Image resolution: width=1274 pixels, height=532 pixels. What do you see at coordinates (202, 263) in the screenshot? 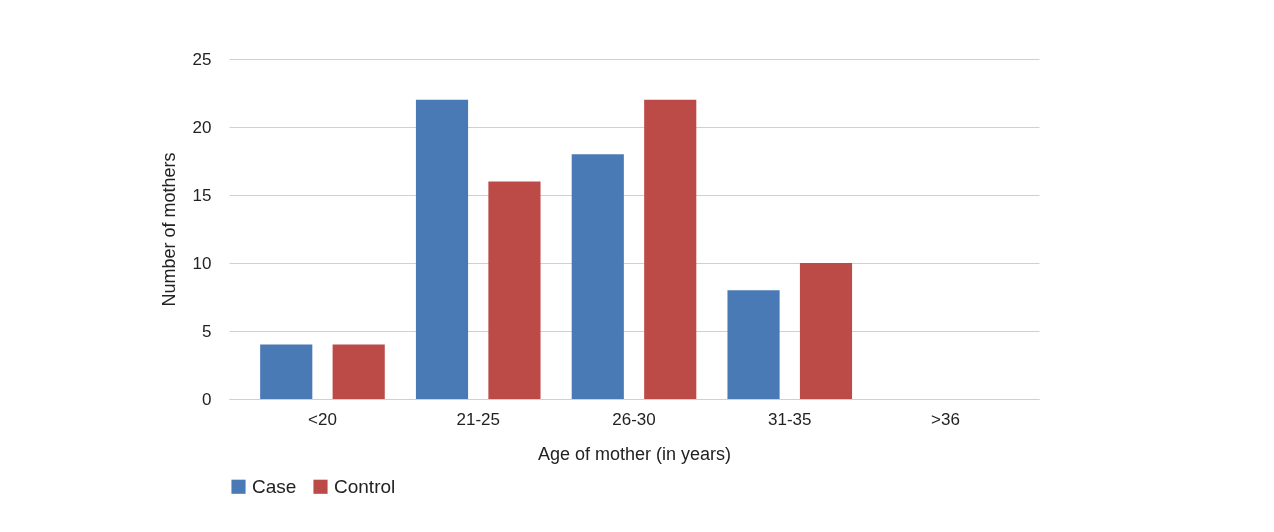
I see `y-tick-label: 10` at bounding box center [202, 263].